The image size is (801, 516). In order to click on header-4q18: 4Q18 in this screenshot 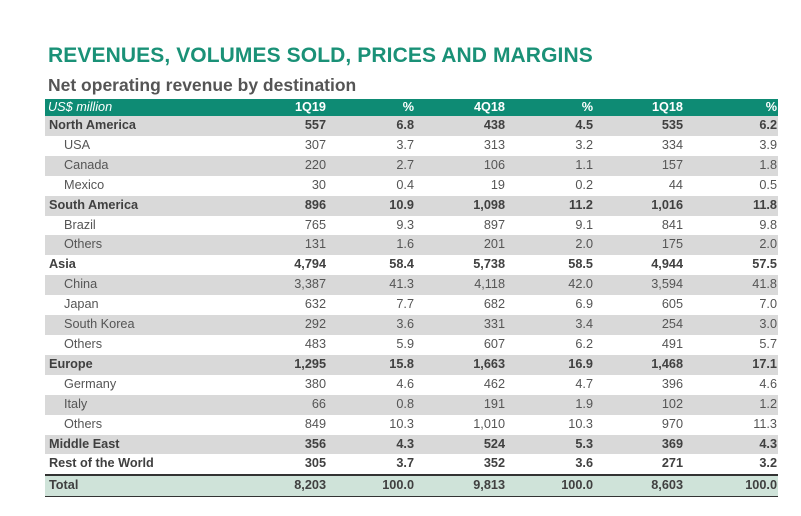, I will do `click(460, 107)`.